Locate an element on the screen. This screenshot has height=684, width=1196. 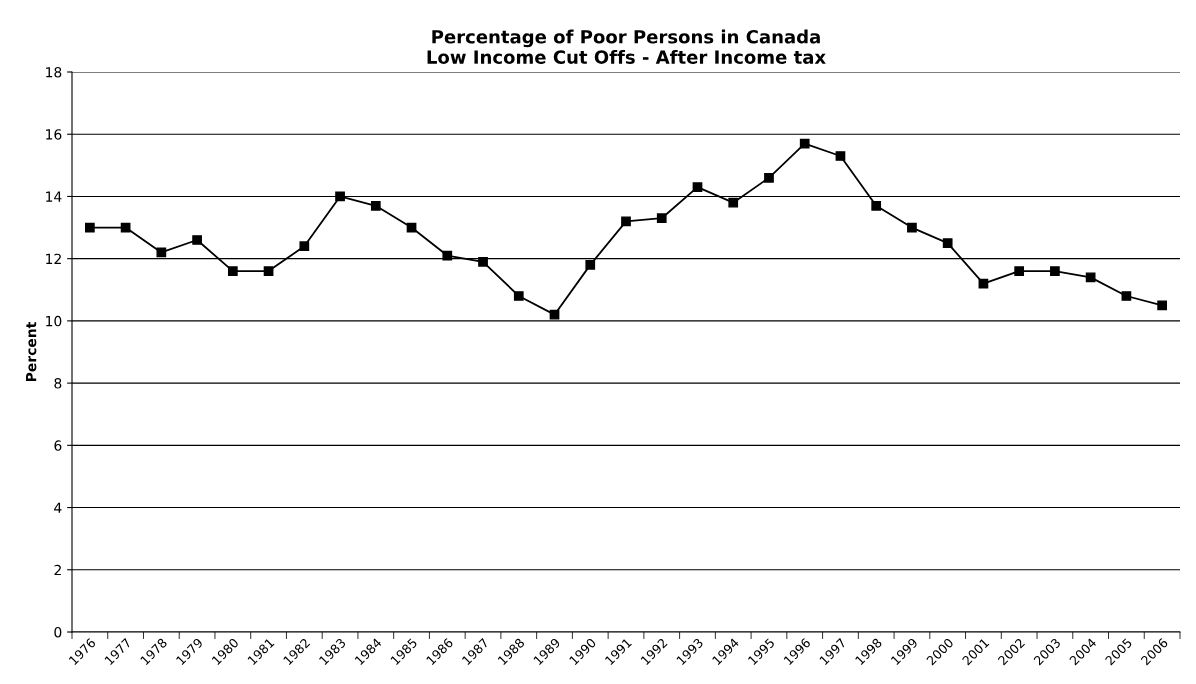
y-tick-label: 16 is located at coordinates (54, 134).